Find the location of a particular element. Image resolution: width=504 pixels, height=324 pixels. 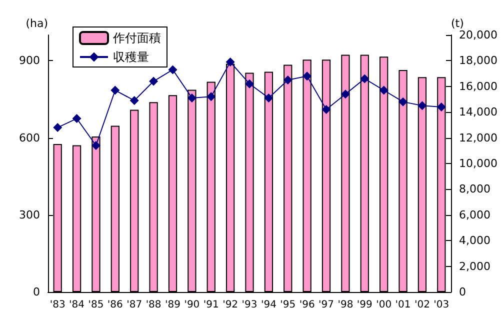

x-tick-label: '98 is located at coordinates (346, 305).